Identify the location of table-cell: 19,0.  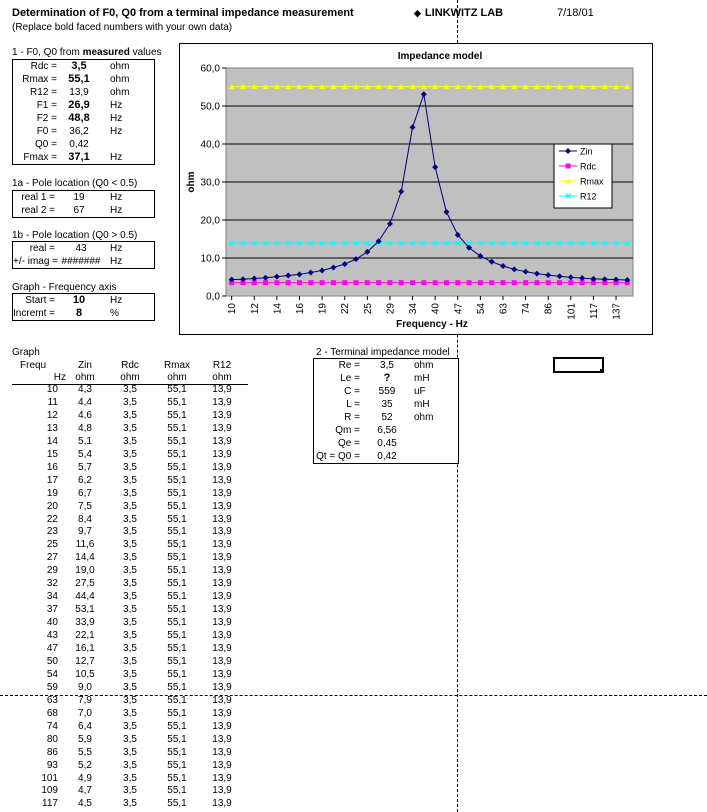
(85, 571).